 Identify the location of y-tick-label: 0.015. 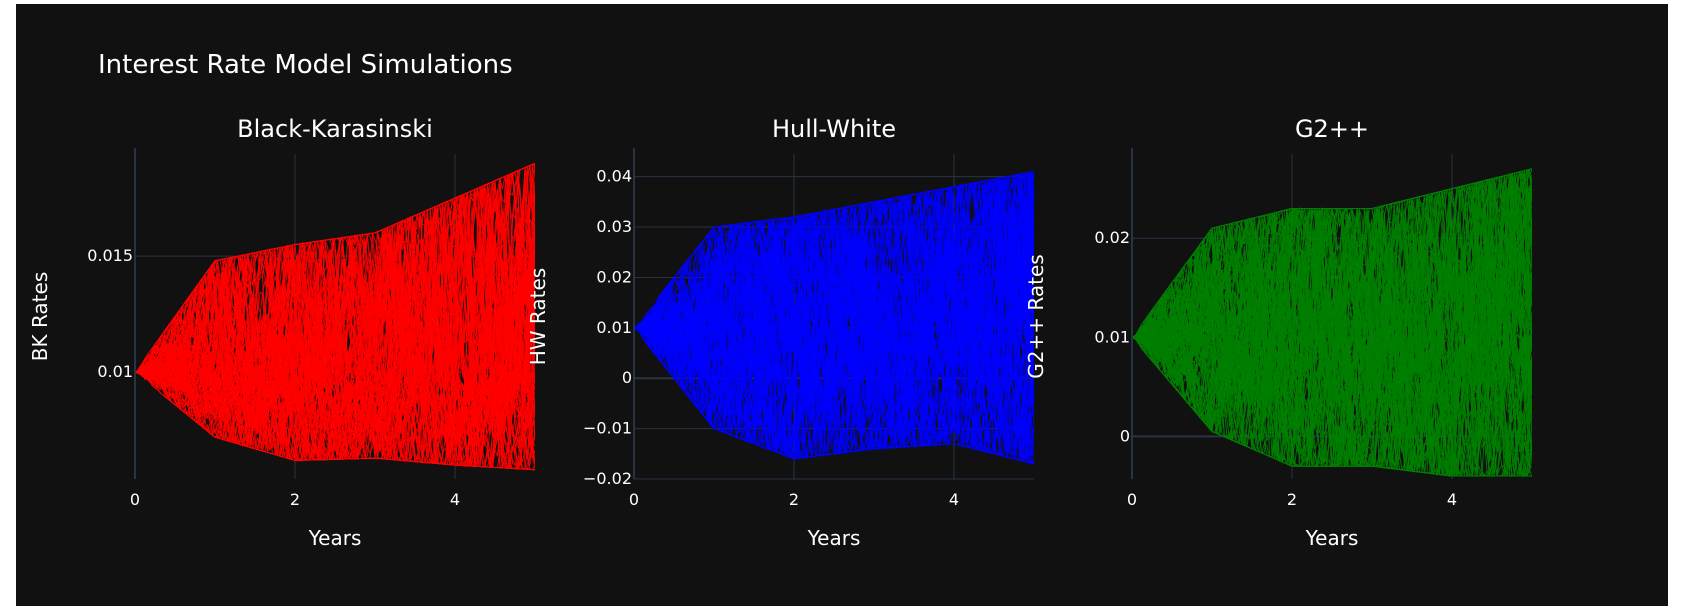
(110, 255).